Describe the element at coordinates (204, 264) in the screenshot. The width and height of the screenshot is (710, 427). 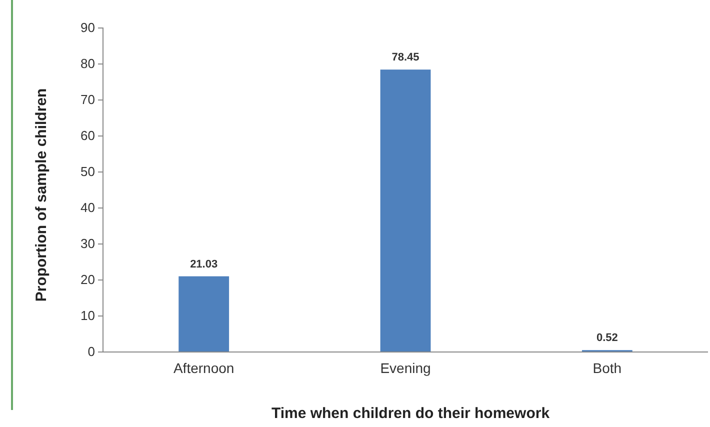
I see `data-label: 21.03` at that location.